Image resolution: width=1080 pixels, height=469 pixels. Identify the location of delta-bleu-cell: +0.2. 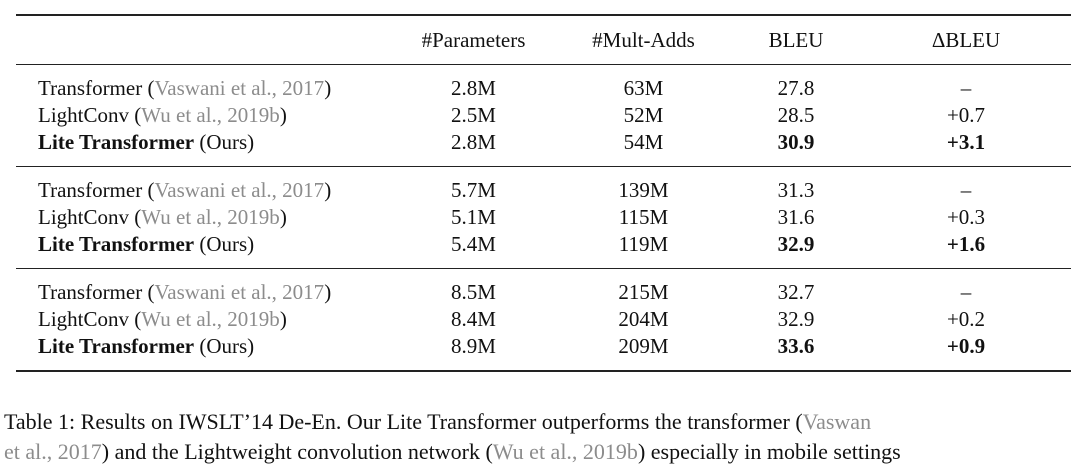
(966, 319).